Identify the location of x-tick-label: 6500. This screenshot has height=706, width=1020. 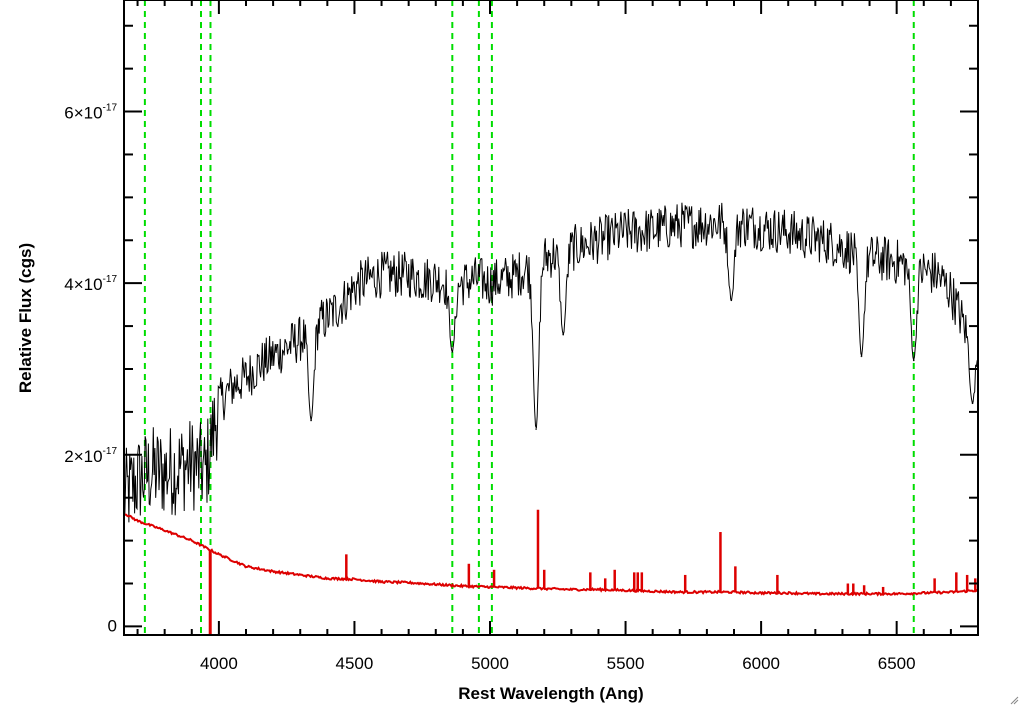
(897, 663).